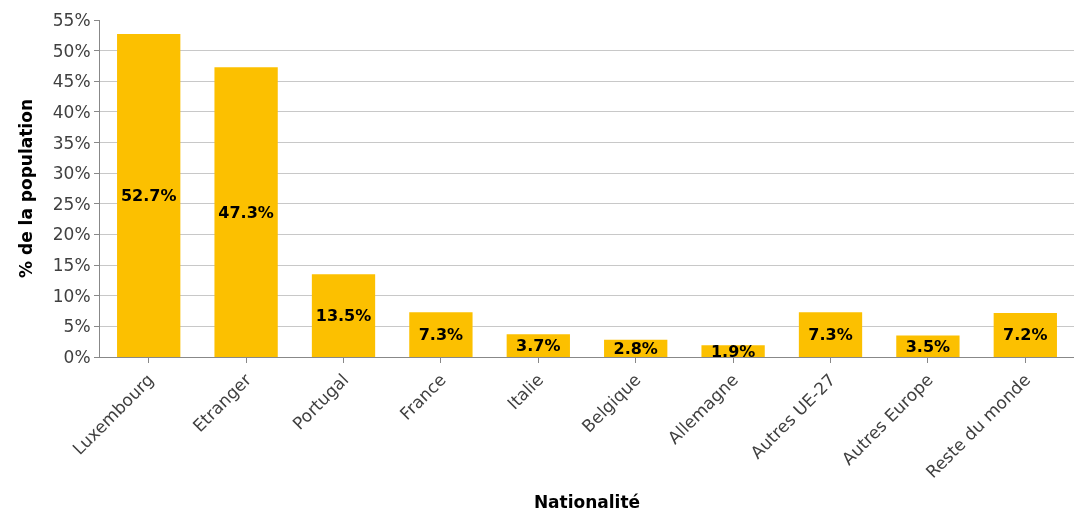  I want to click on data-label: 2.8%, so click(635, 348).